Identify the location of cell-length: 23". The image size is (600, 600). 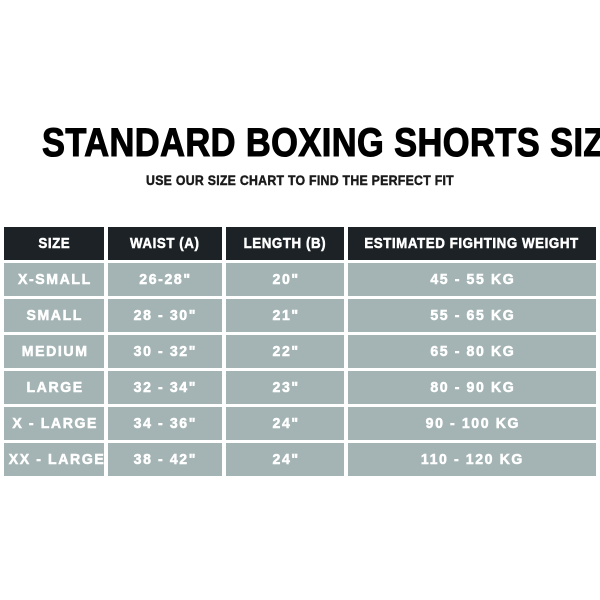
(285, 387).